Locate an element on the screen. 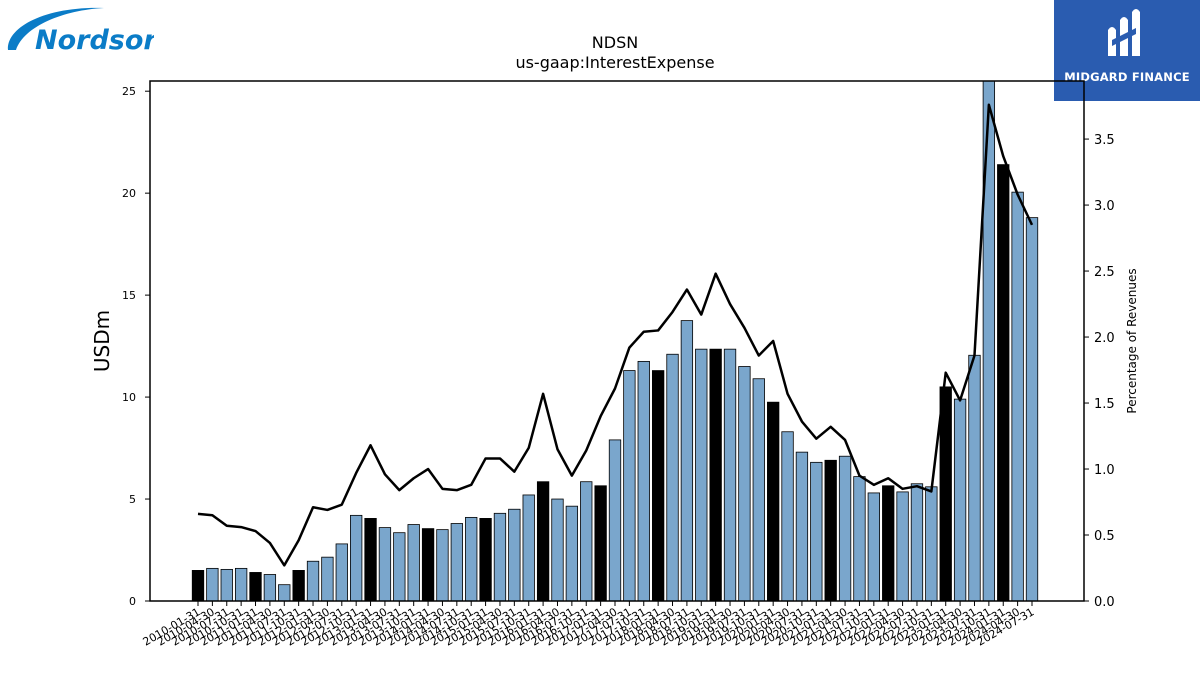 The width and height of the screenshot is (1200, 675). y-right-tick-label: 3.5 is located at coordinates (1104, 140).